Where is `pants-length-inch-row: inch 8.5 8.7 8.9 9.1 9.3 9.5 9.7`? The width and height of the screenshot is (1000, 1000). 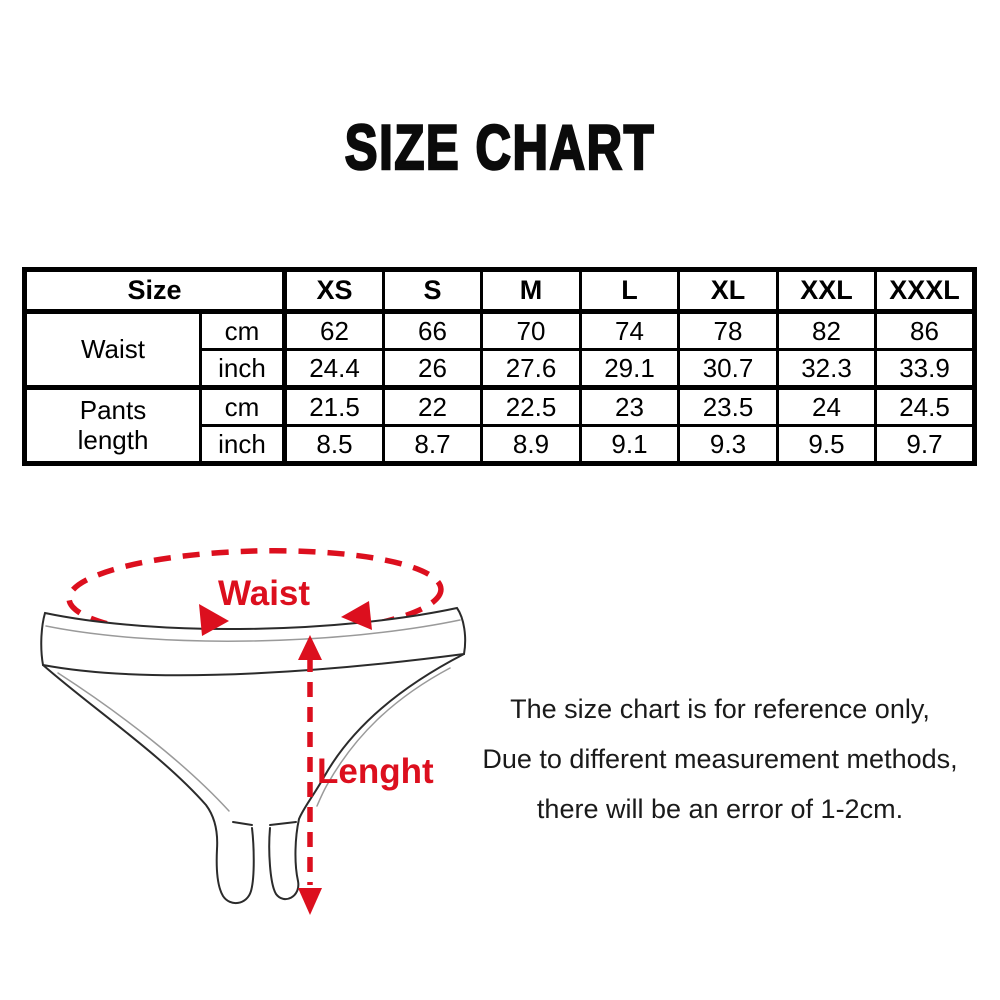 pants-length-inch-row: inch 8.5 8.7 8.9 9.1 9.3 9.5 9.7 is located at coordinates (500, 444).